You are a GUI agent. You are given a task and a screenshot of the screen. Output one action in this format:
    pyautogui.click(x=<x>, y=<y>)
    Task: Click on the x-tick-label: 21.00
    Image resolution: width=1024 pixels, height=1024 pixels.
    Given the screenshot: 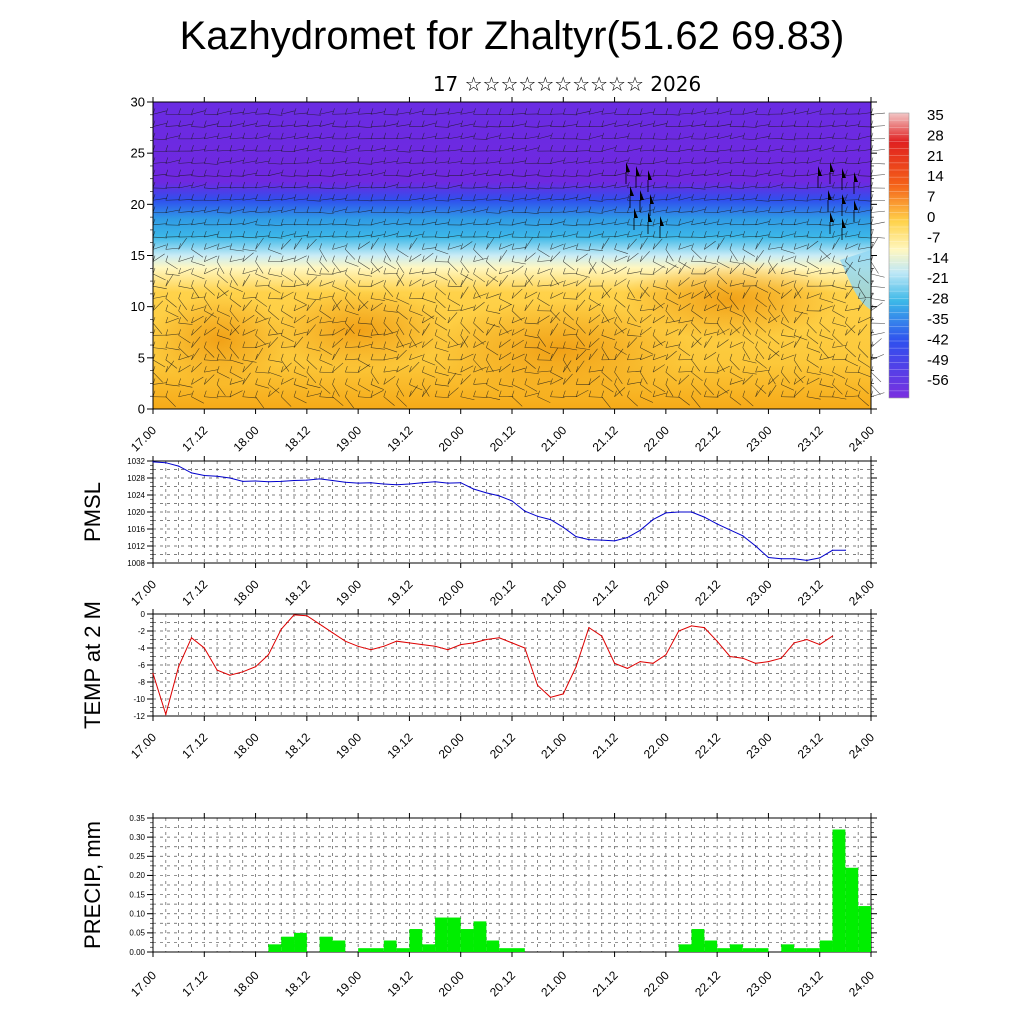 What is the action you would take?
    pyautogui.click(x=553, y=592)
    